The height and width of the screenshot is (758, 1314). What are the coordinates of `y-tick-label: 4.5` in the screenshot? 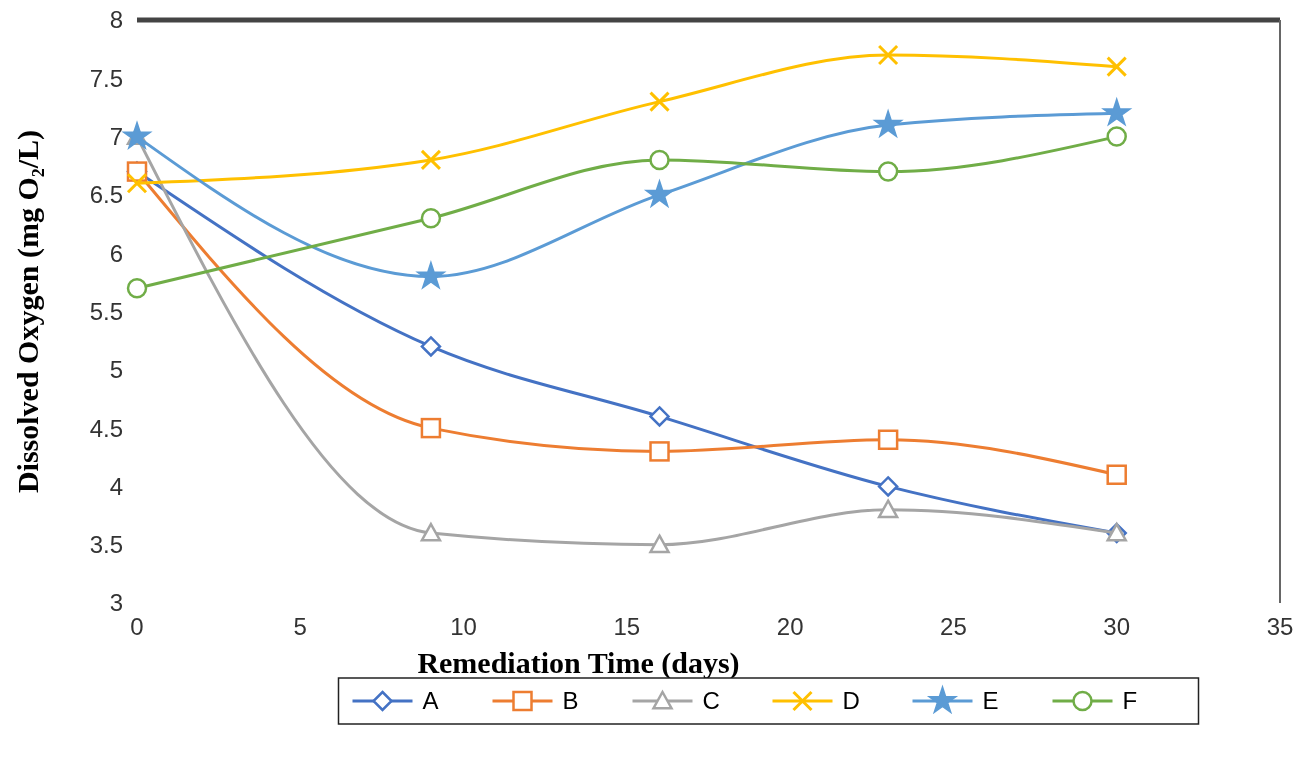 It's located at (106, 428).